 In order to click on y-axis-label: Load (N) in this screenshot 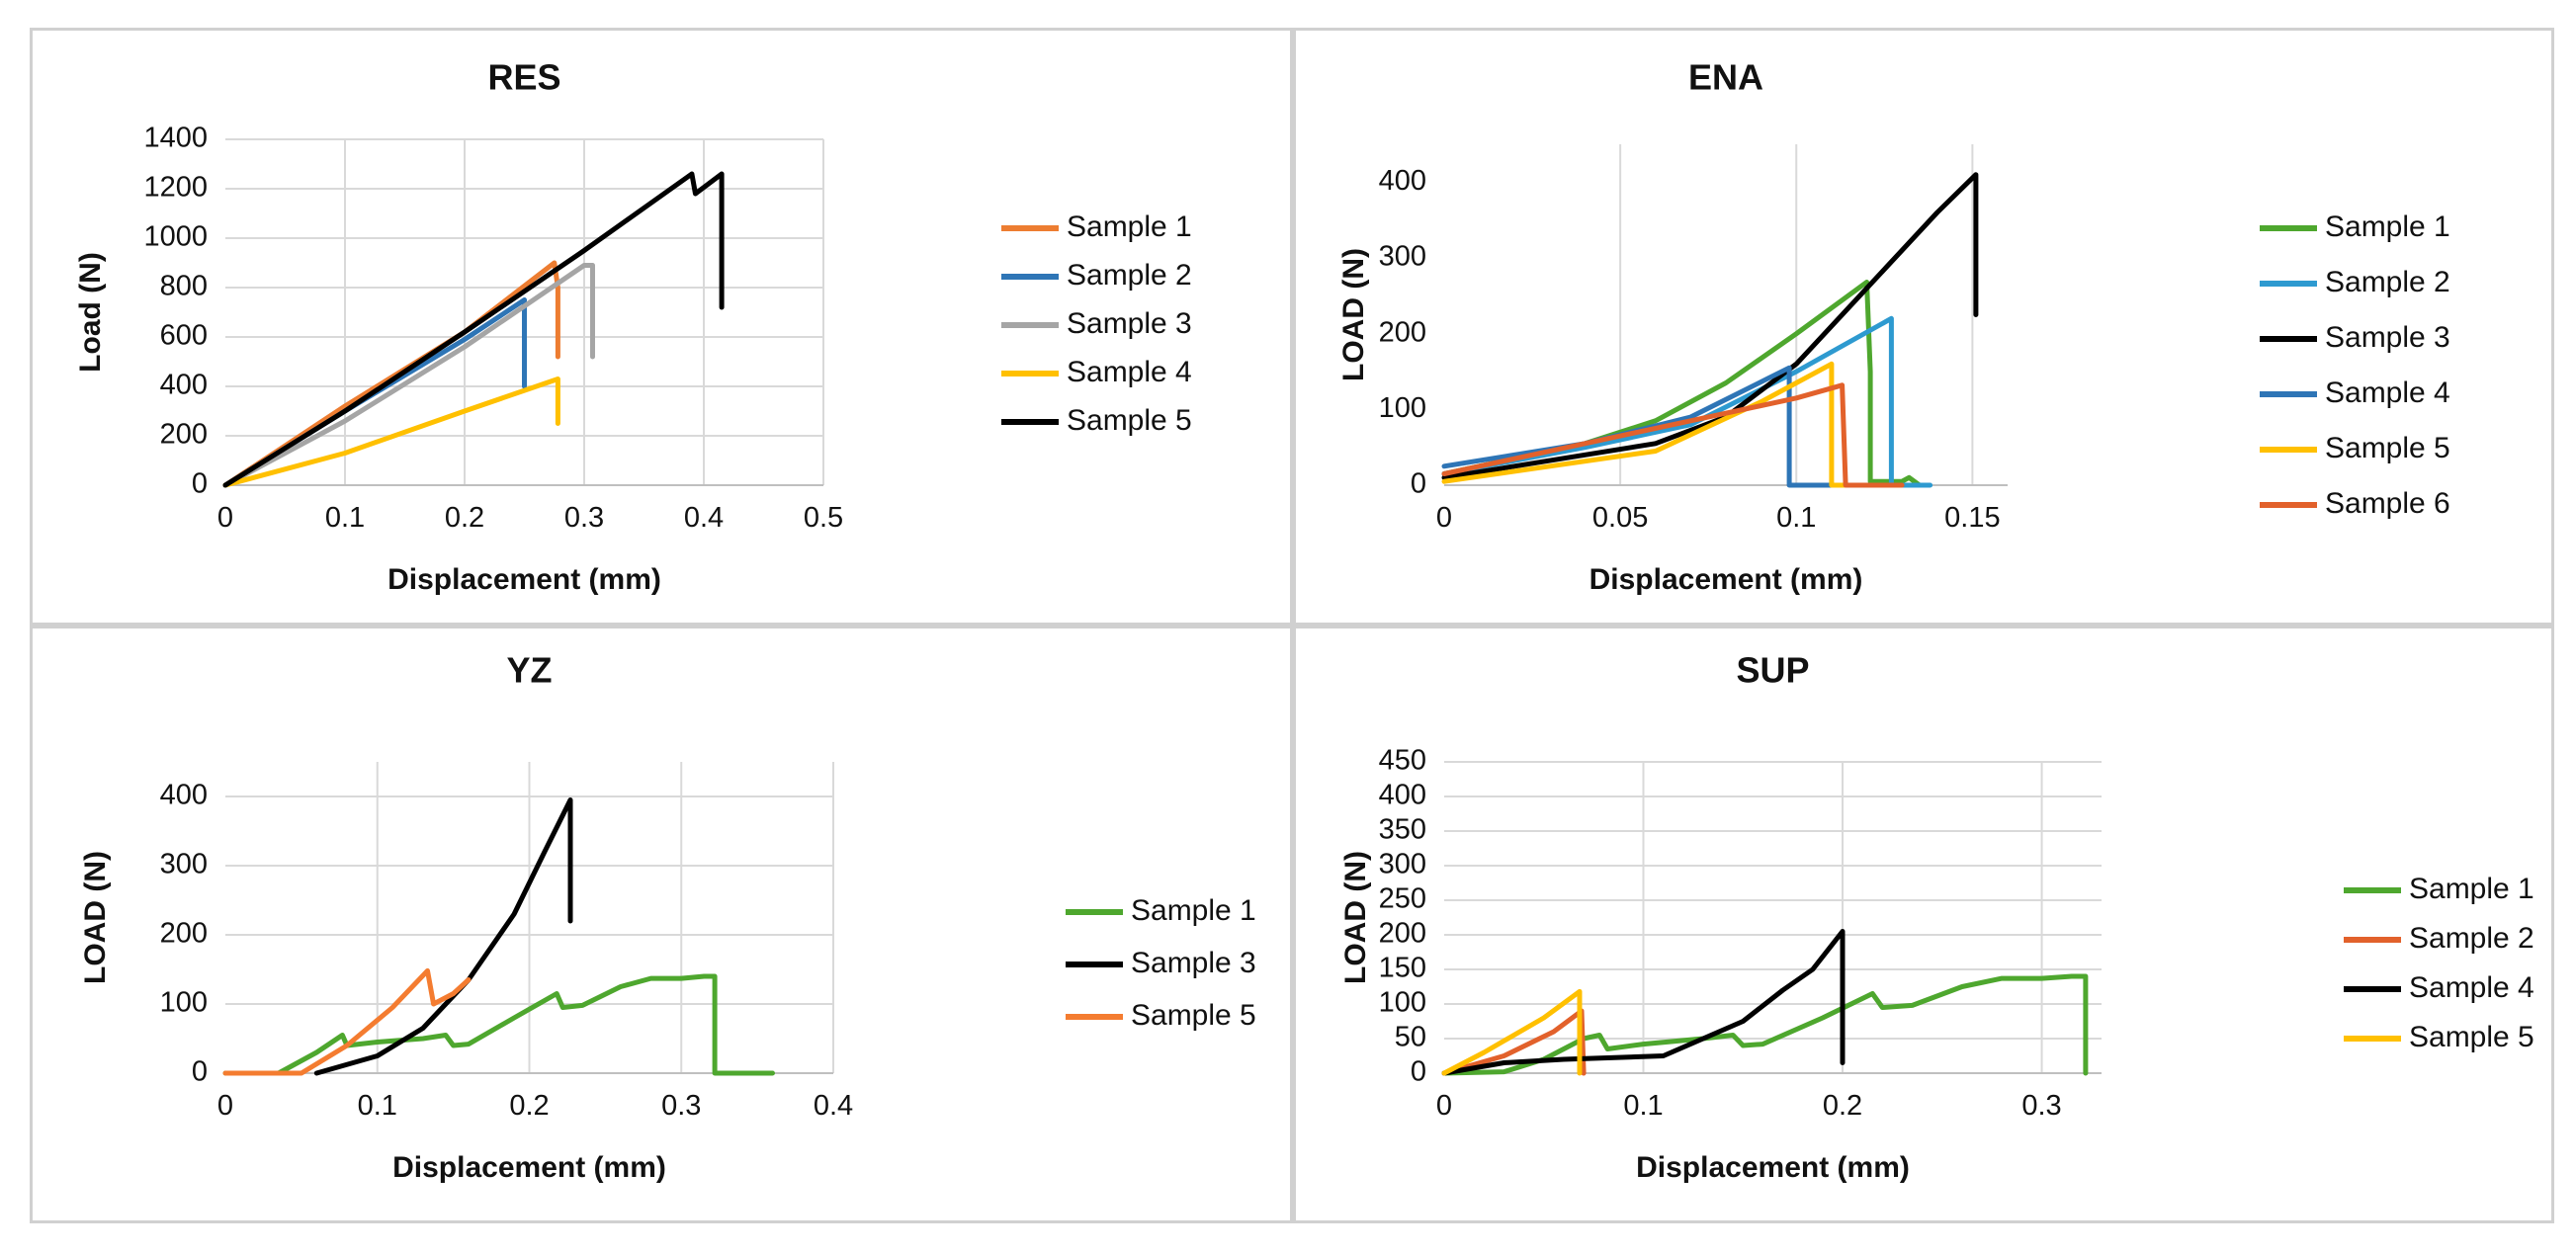, I will do `click(90, 312)`.